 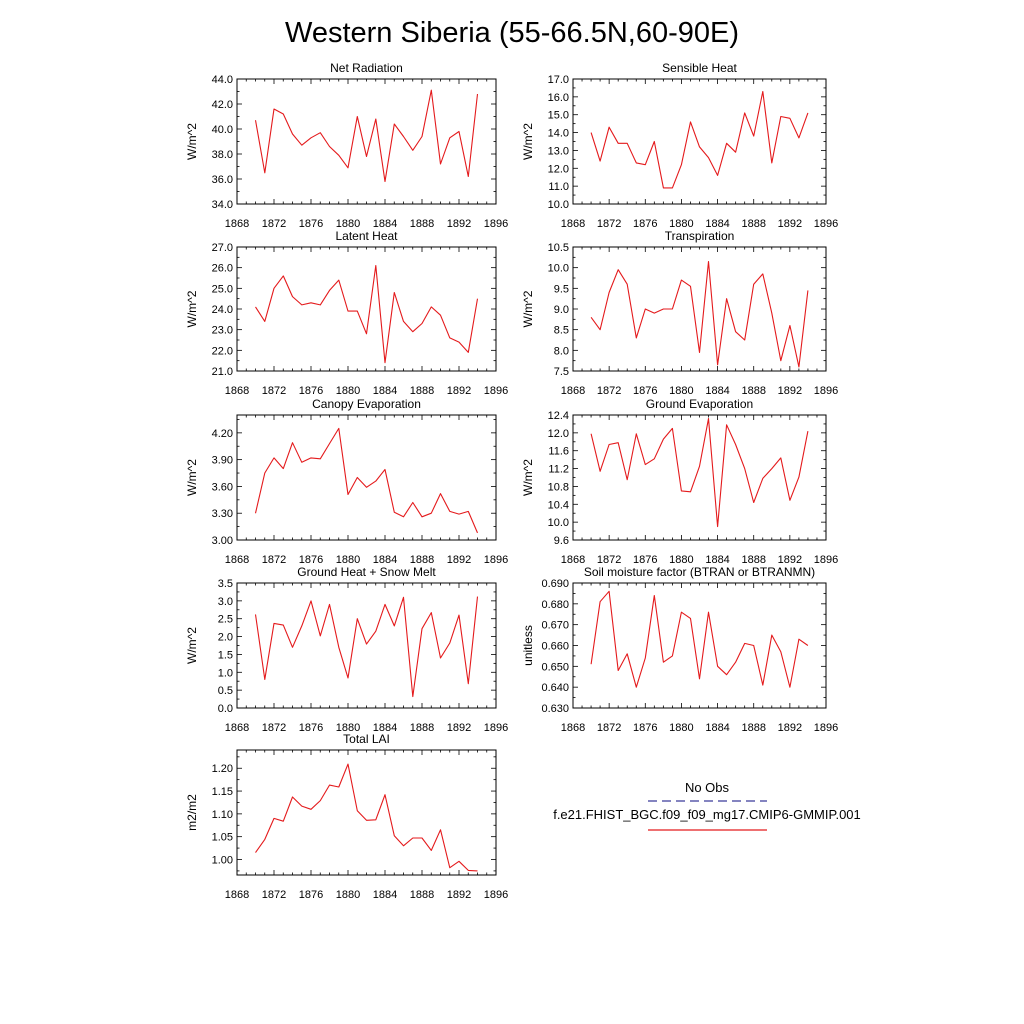 What do you see at coordinates (222, 130) in the screenshot?
I see `y-tick-label: 40.0` at bounding box center [222, 130].